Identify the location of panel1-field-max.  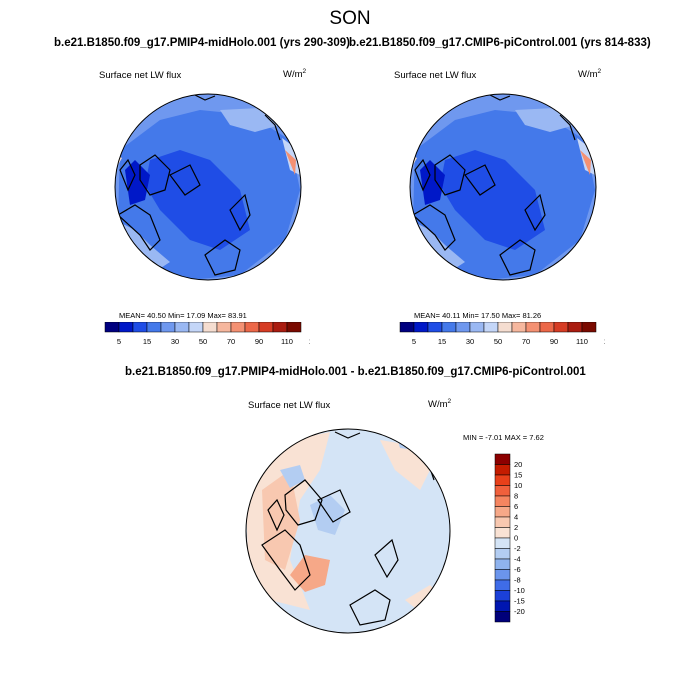
(290, 162).